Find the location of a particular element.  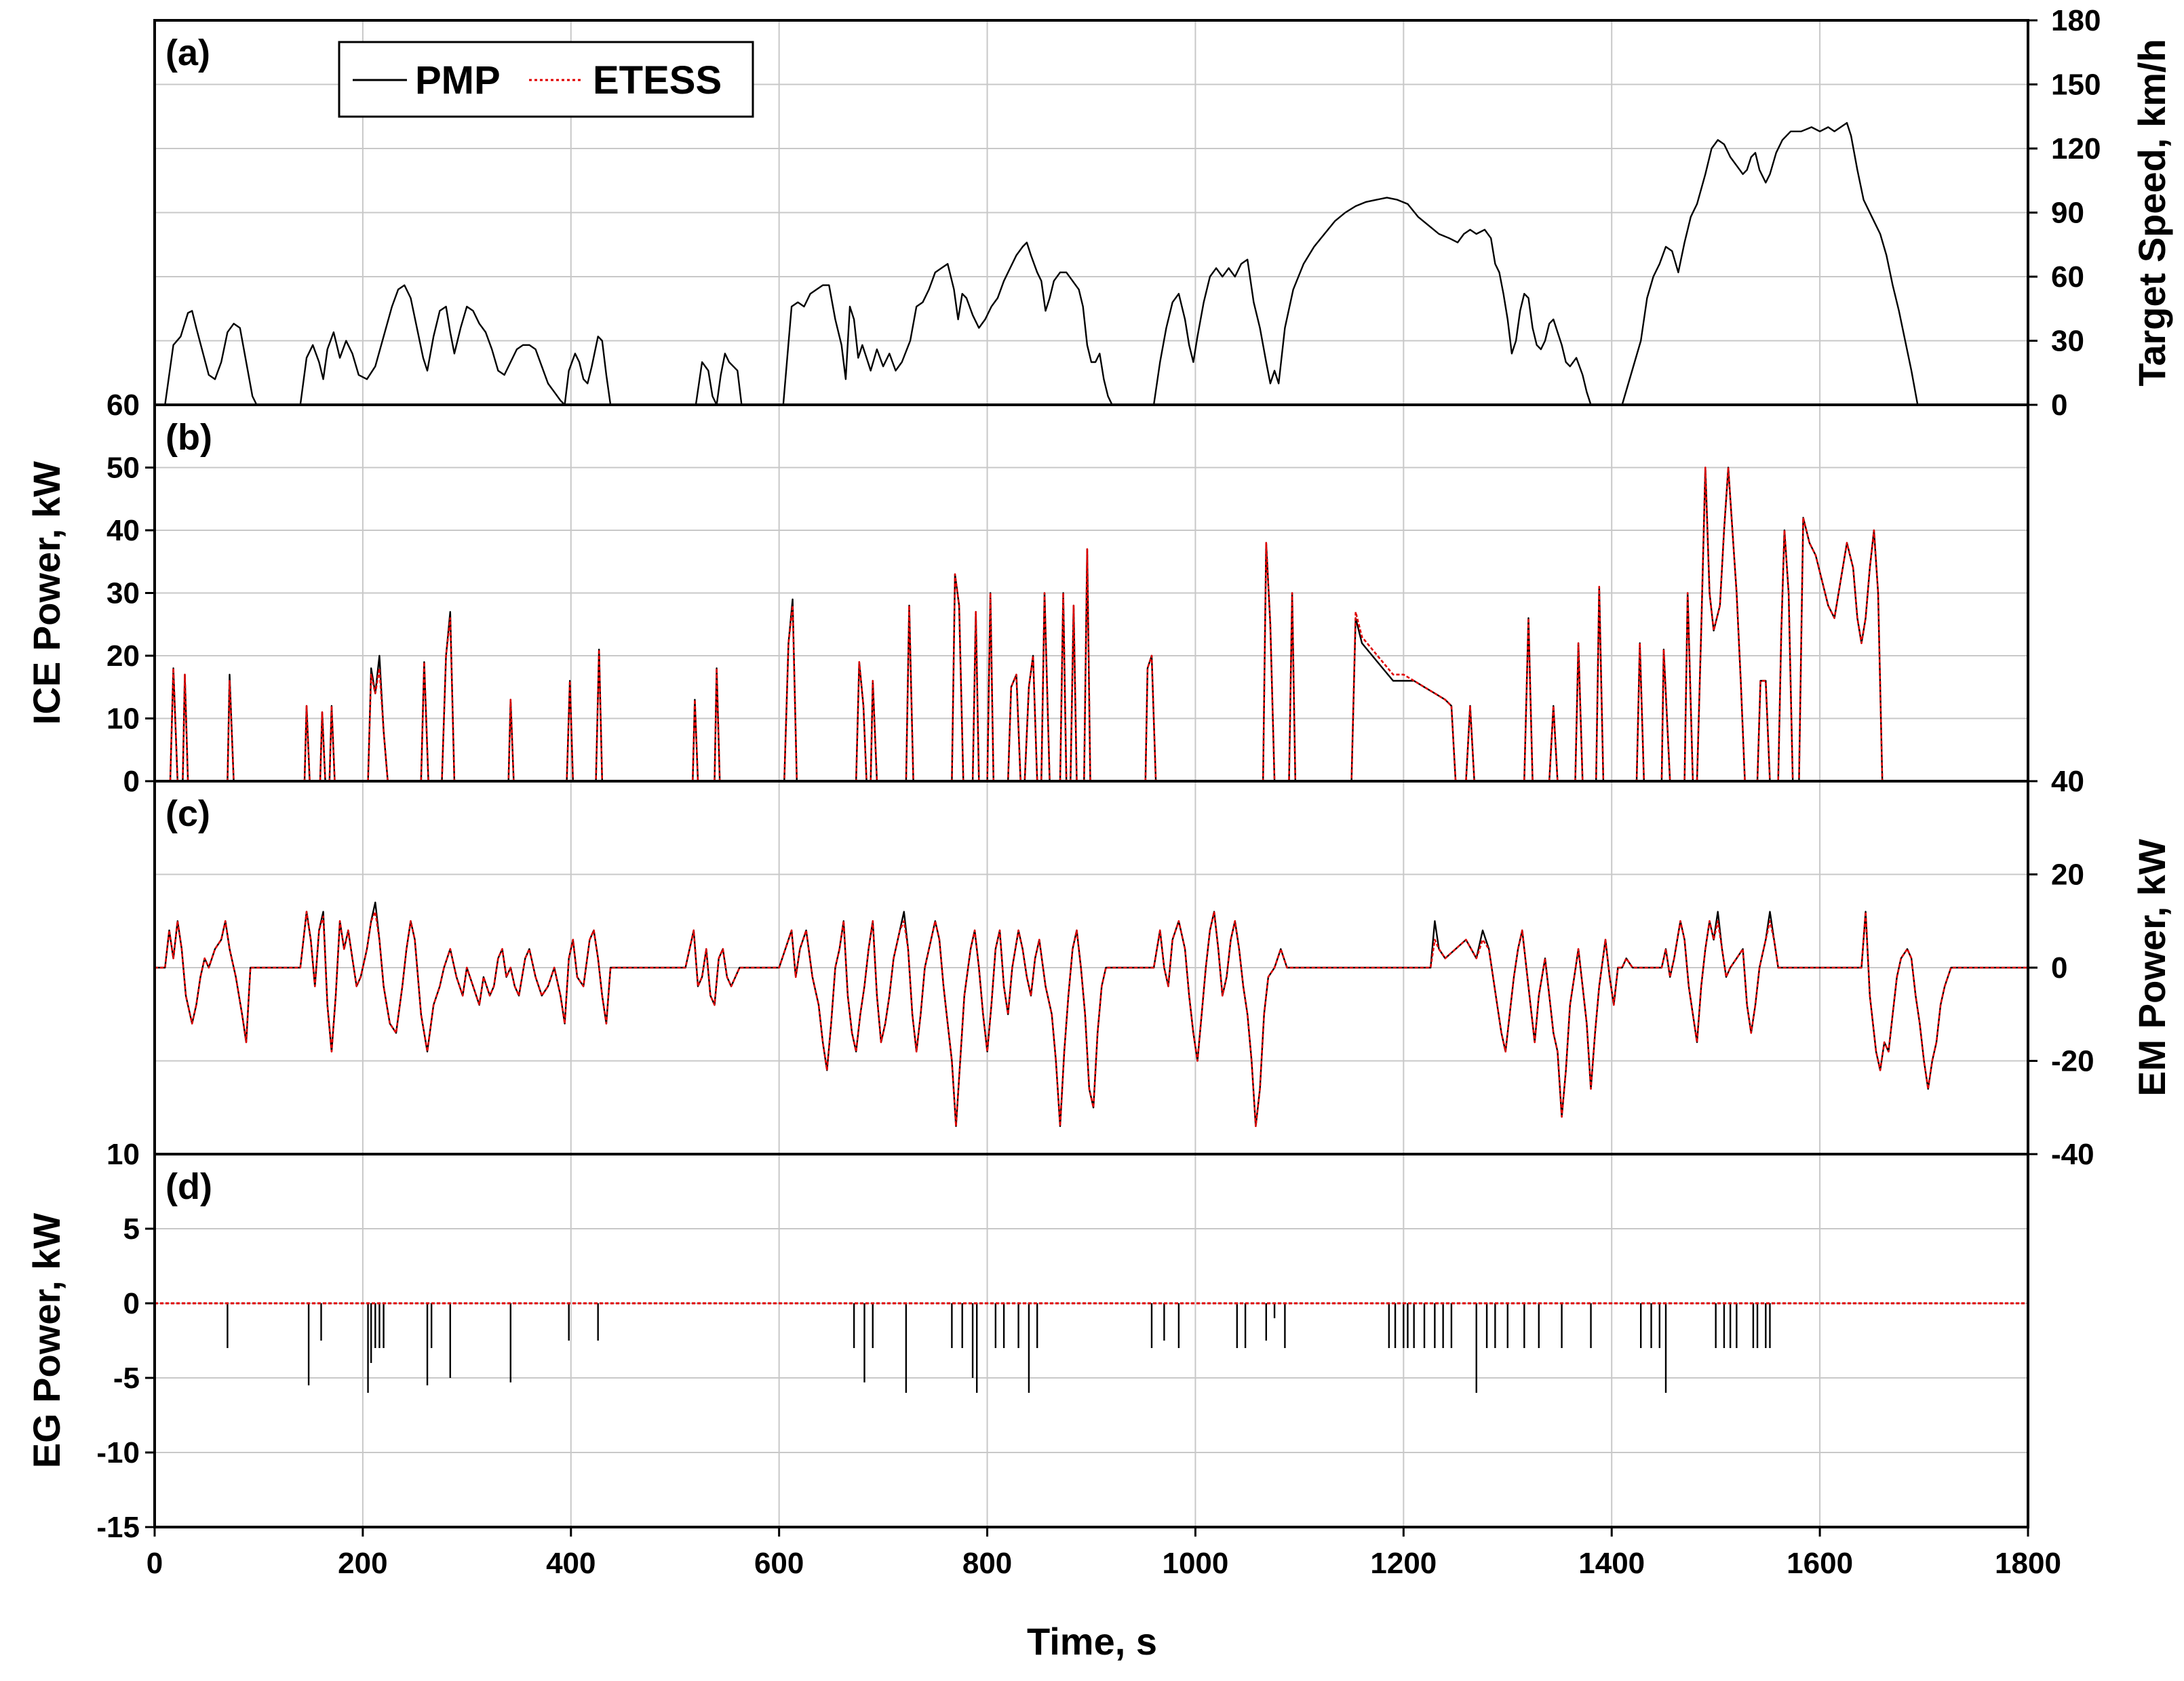

y-tick-label-a-90: 90 is located at coordinates (2067, 213).